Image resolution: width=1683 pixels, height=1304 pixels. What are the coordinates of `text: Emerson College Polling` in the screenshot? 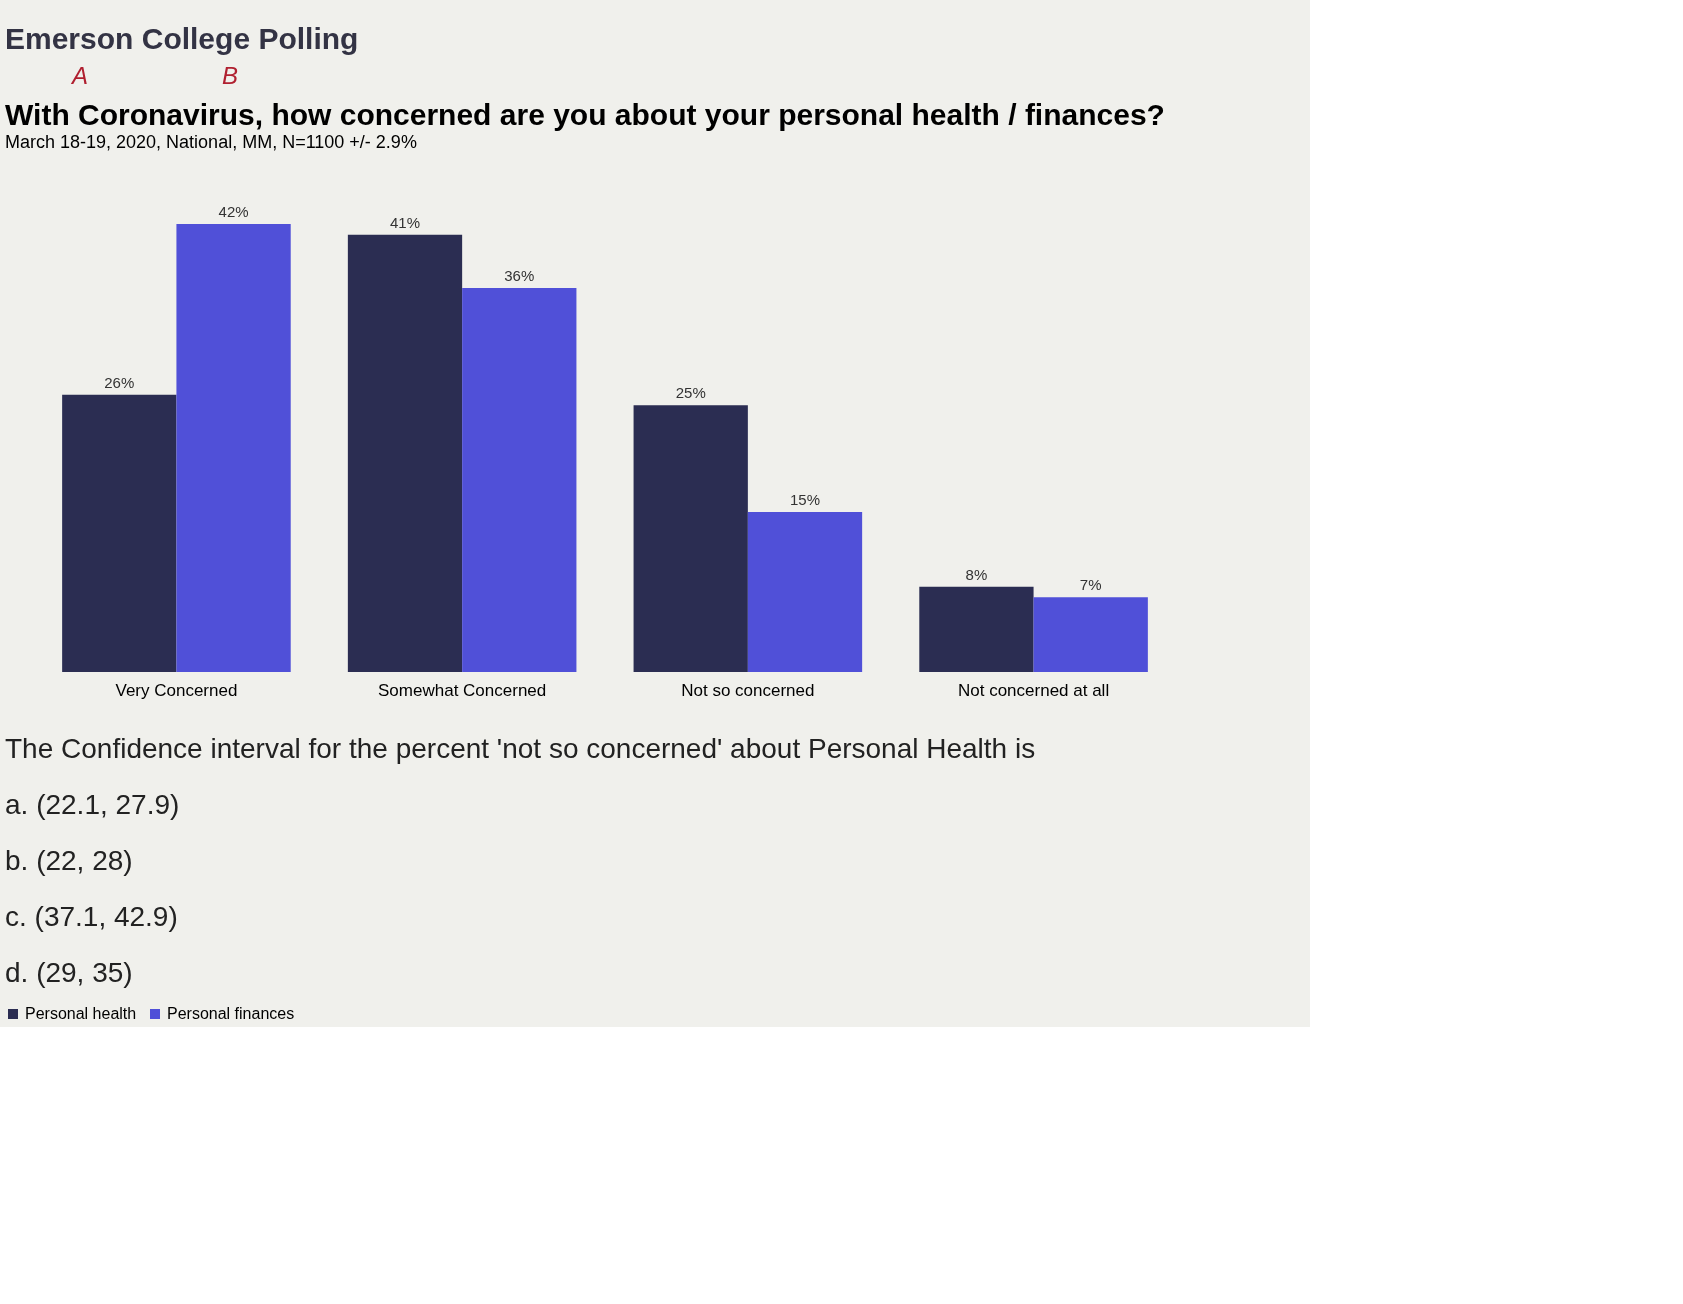 It's located at (182, 38).